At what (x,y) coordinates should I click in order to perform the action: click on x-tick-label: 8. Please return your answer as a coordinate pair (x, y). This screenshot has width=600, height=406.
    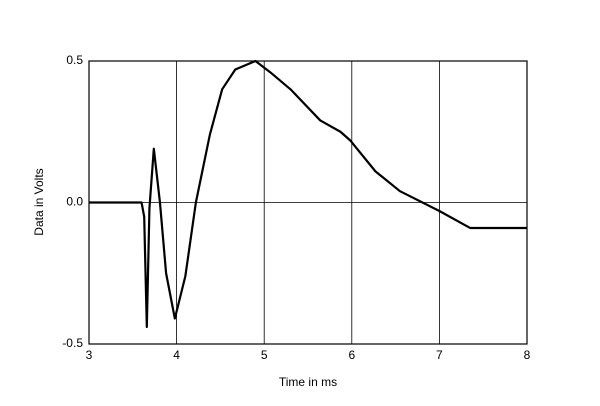
    Looking at the image, I should click on (527, 355).